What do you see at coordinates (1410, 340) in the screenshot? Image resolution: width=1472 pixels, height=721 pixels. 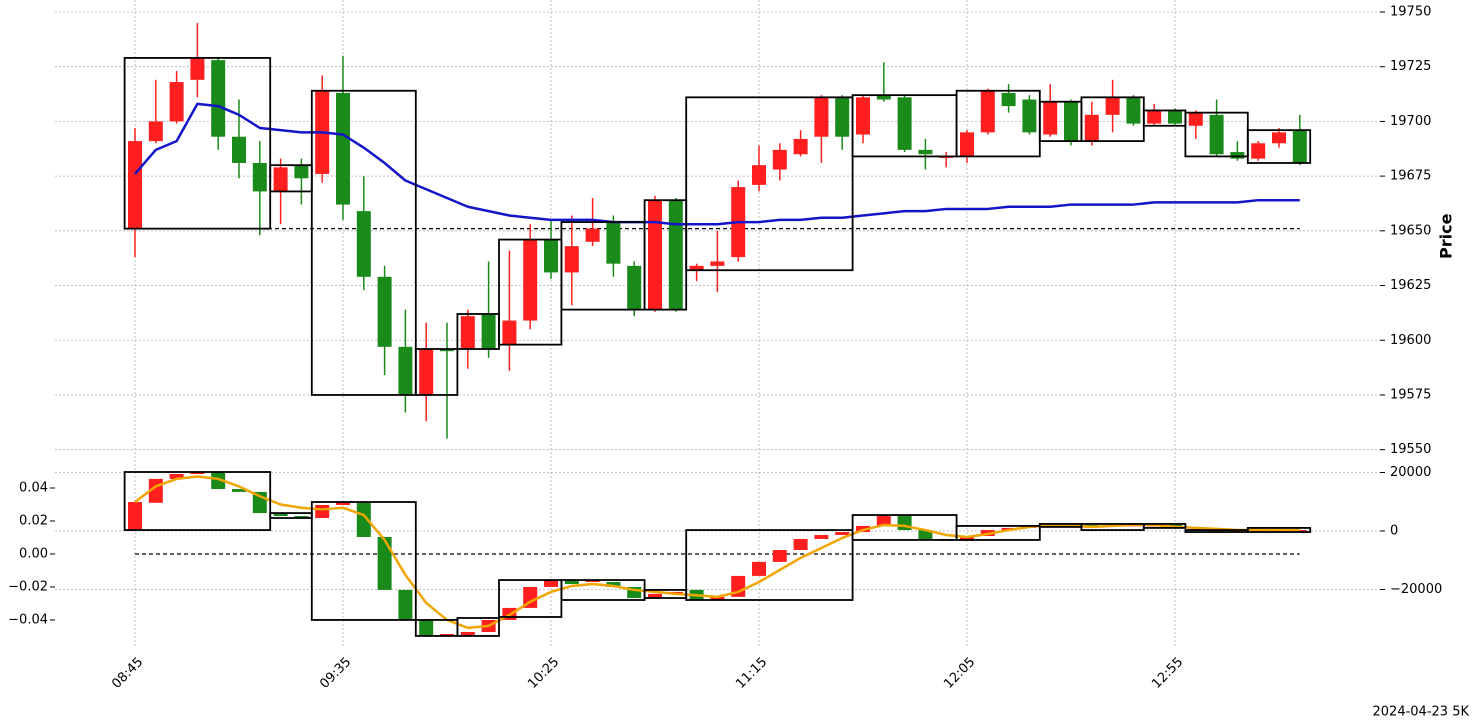 I see `y-tick-label: 19600` at bounding box center [1410, 340].